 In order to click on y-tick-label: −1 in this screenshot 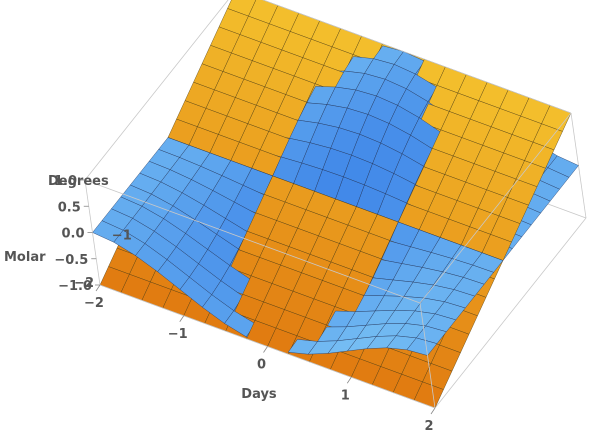, I will do `click(122, 236)`.